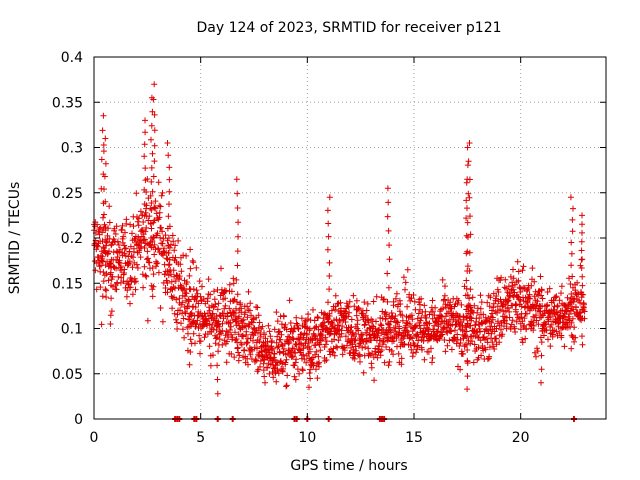 This screenshot has width=640, height=480. Describe the element at coordinates (15, 238) in the screenshot. I see `y-axis-label: SRMTID / TECUs` at that location.